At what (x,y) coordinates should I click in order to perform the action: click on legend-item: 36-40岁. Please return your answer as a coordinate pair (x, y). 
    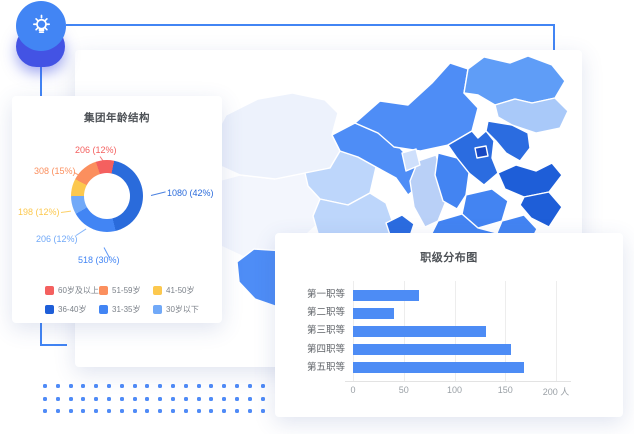
    Looking at the image, I should click on (72, 309).